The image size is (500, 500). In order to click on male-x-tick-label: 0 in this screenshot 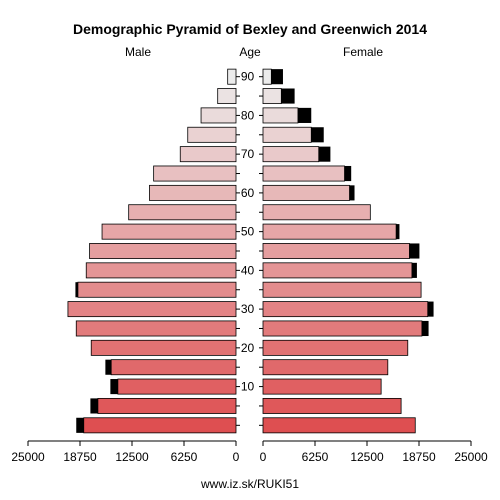, I will do `click(236, 457)`.